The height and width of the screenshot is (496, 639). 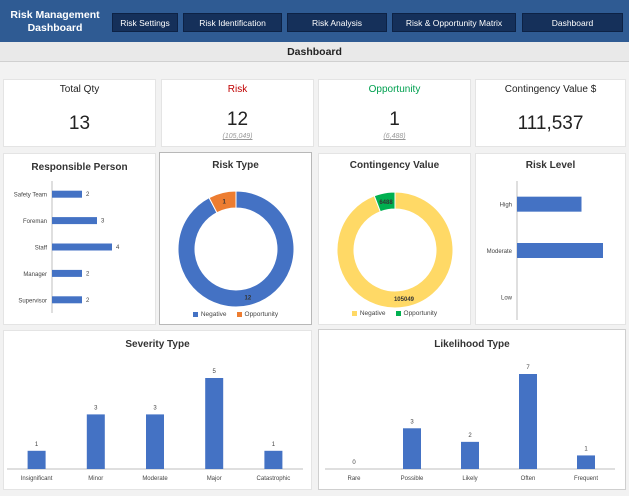 What do you see at coordinates (507, 298) in the screenshot?
I see `category-label: Low` at bounding box center [507, 298].